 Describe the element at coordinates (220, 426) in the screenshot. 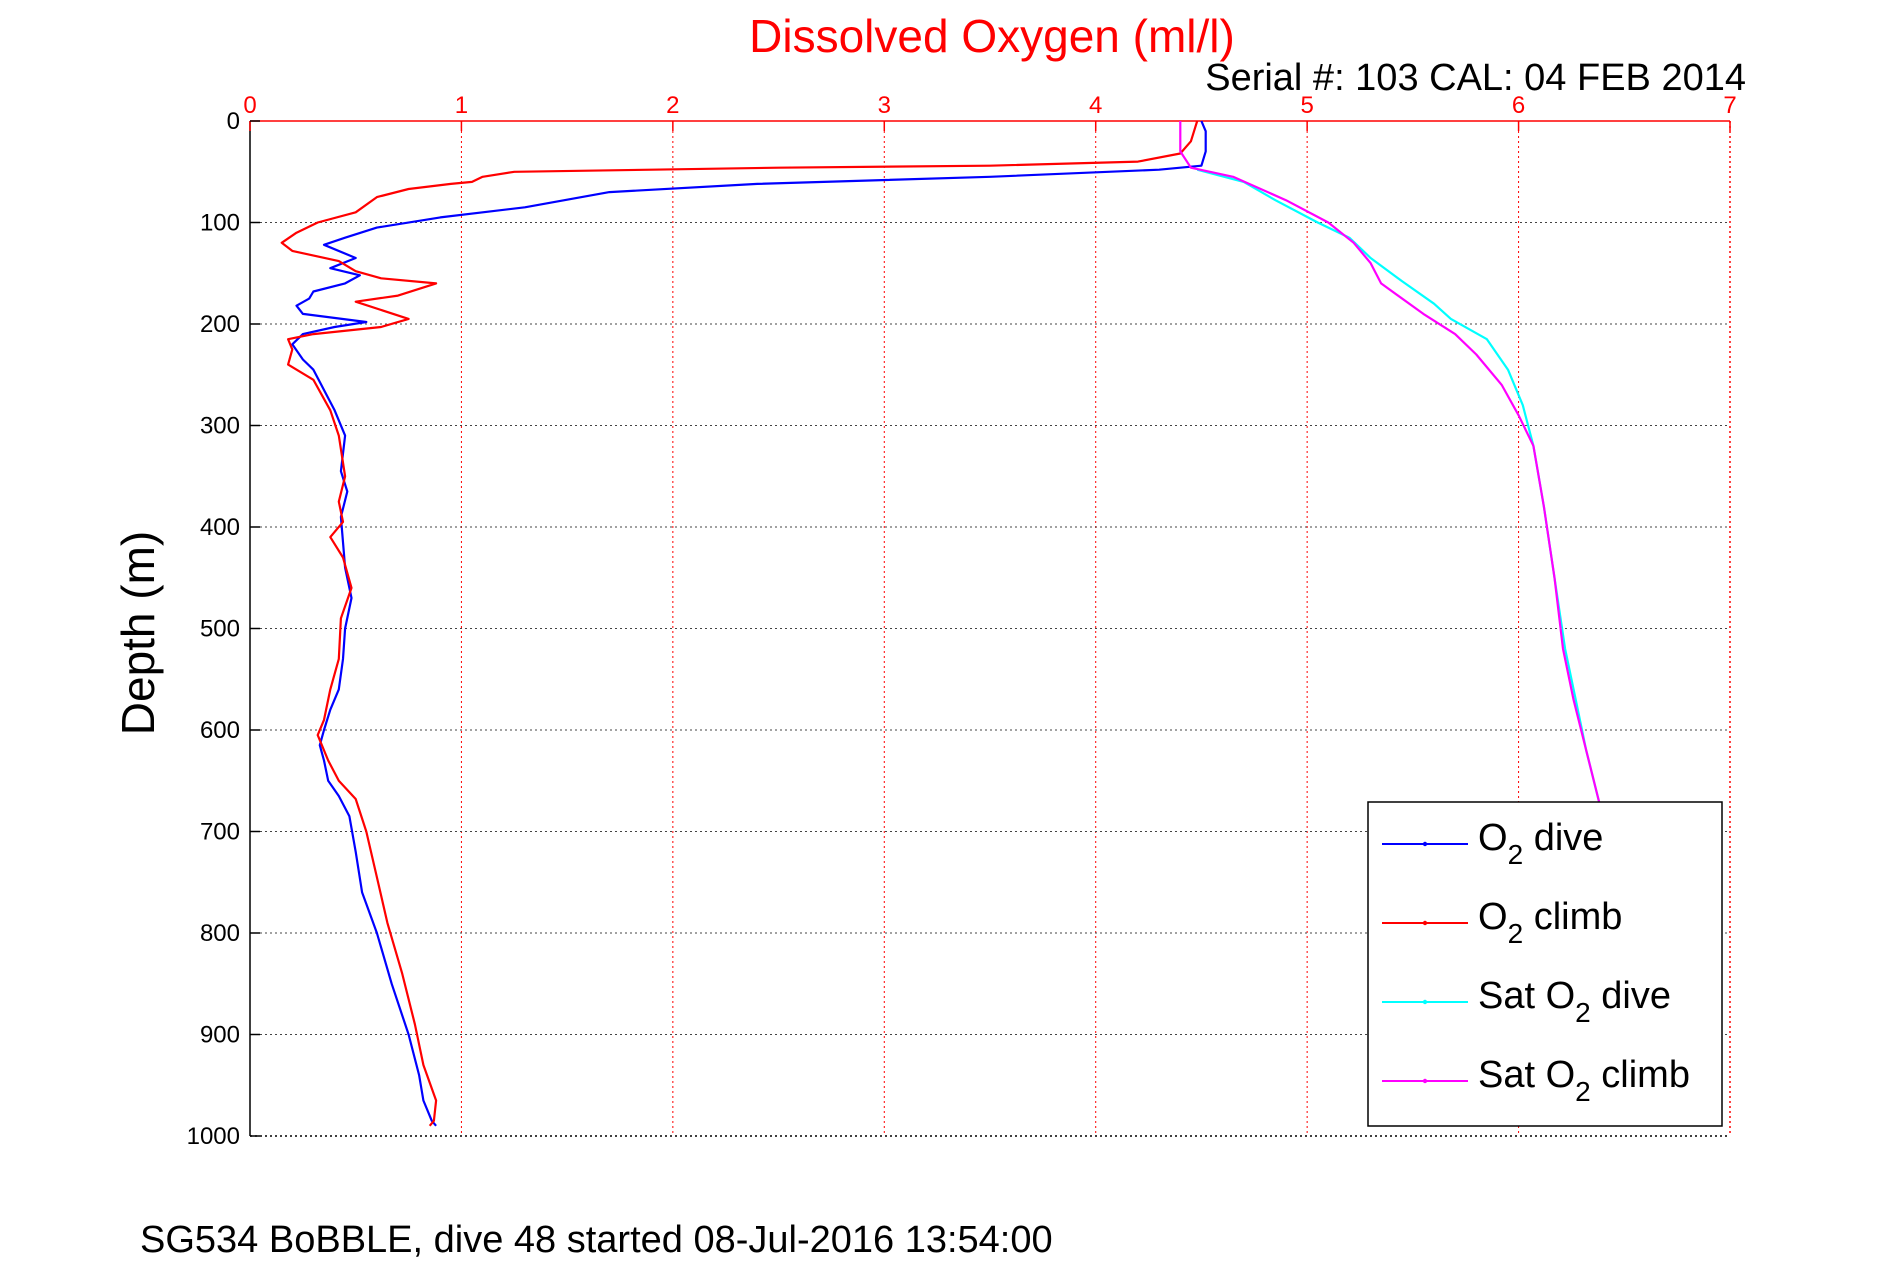

I see `y-tick-label: 300` at that location.